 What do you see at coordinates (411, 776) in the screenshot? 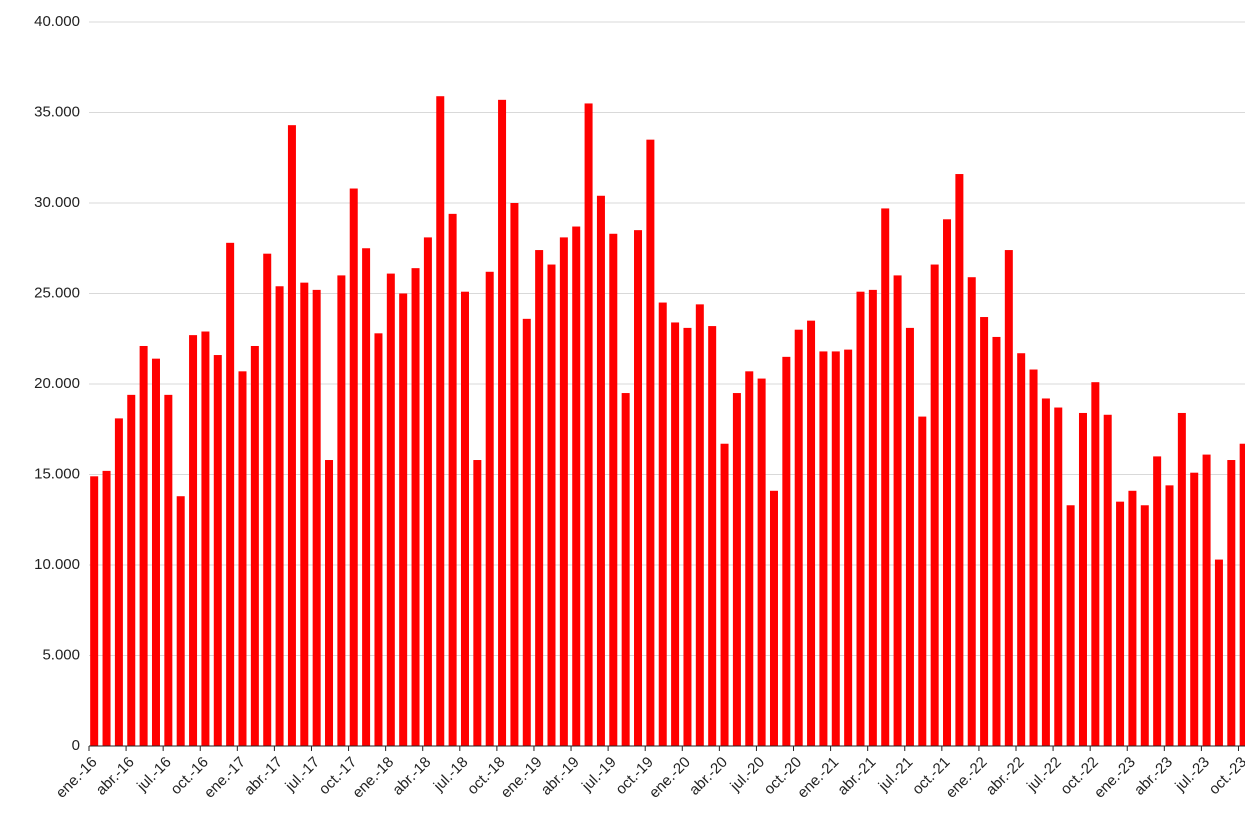
I see `x-tick-label: abr.-18` at bounding box center [411, 776].